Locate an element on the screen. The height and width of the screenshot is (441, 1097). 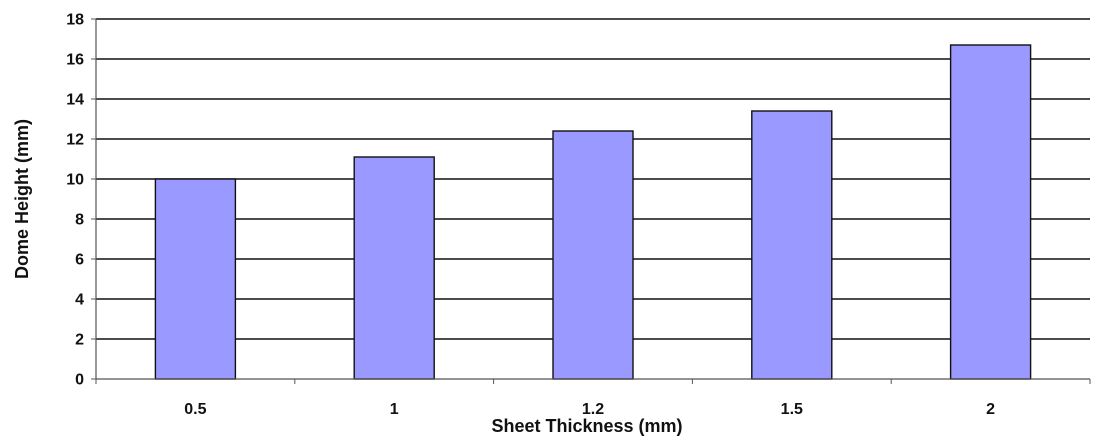
y-tick-label: 0 is located at coordinates (79, 380).